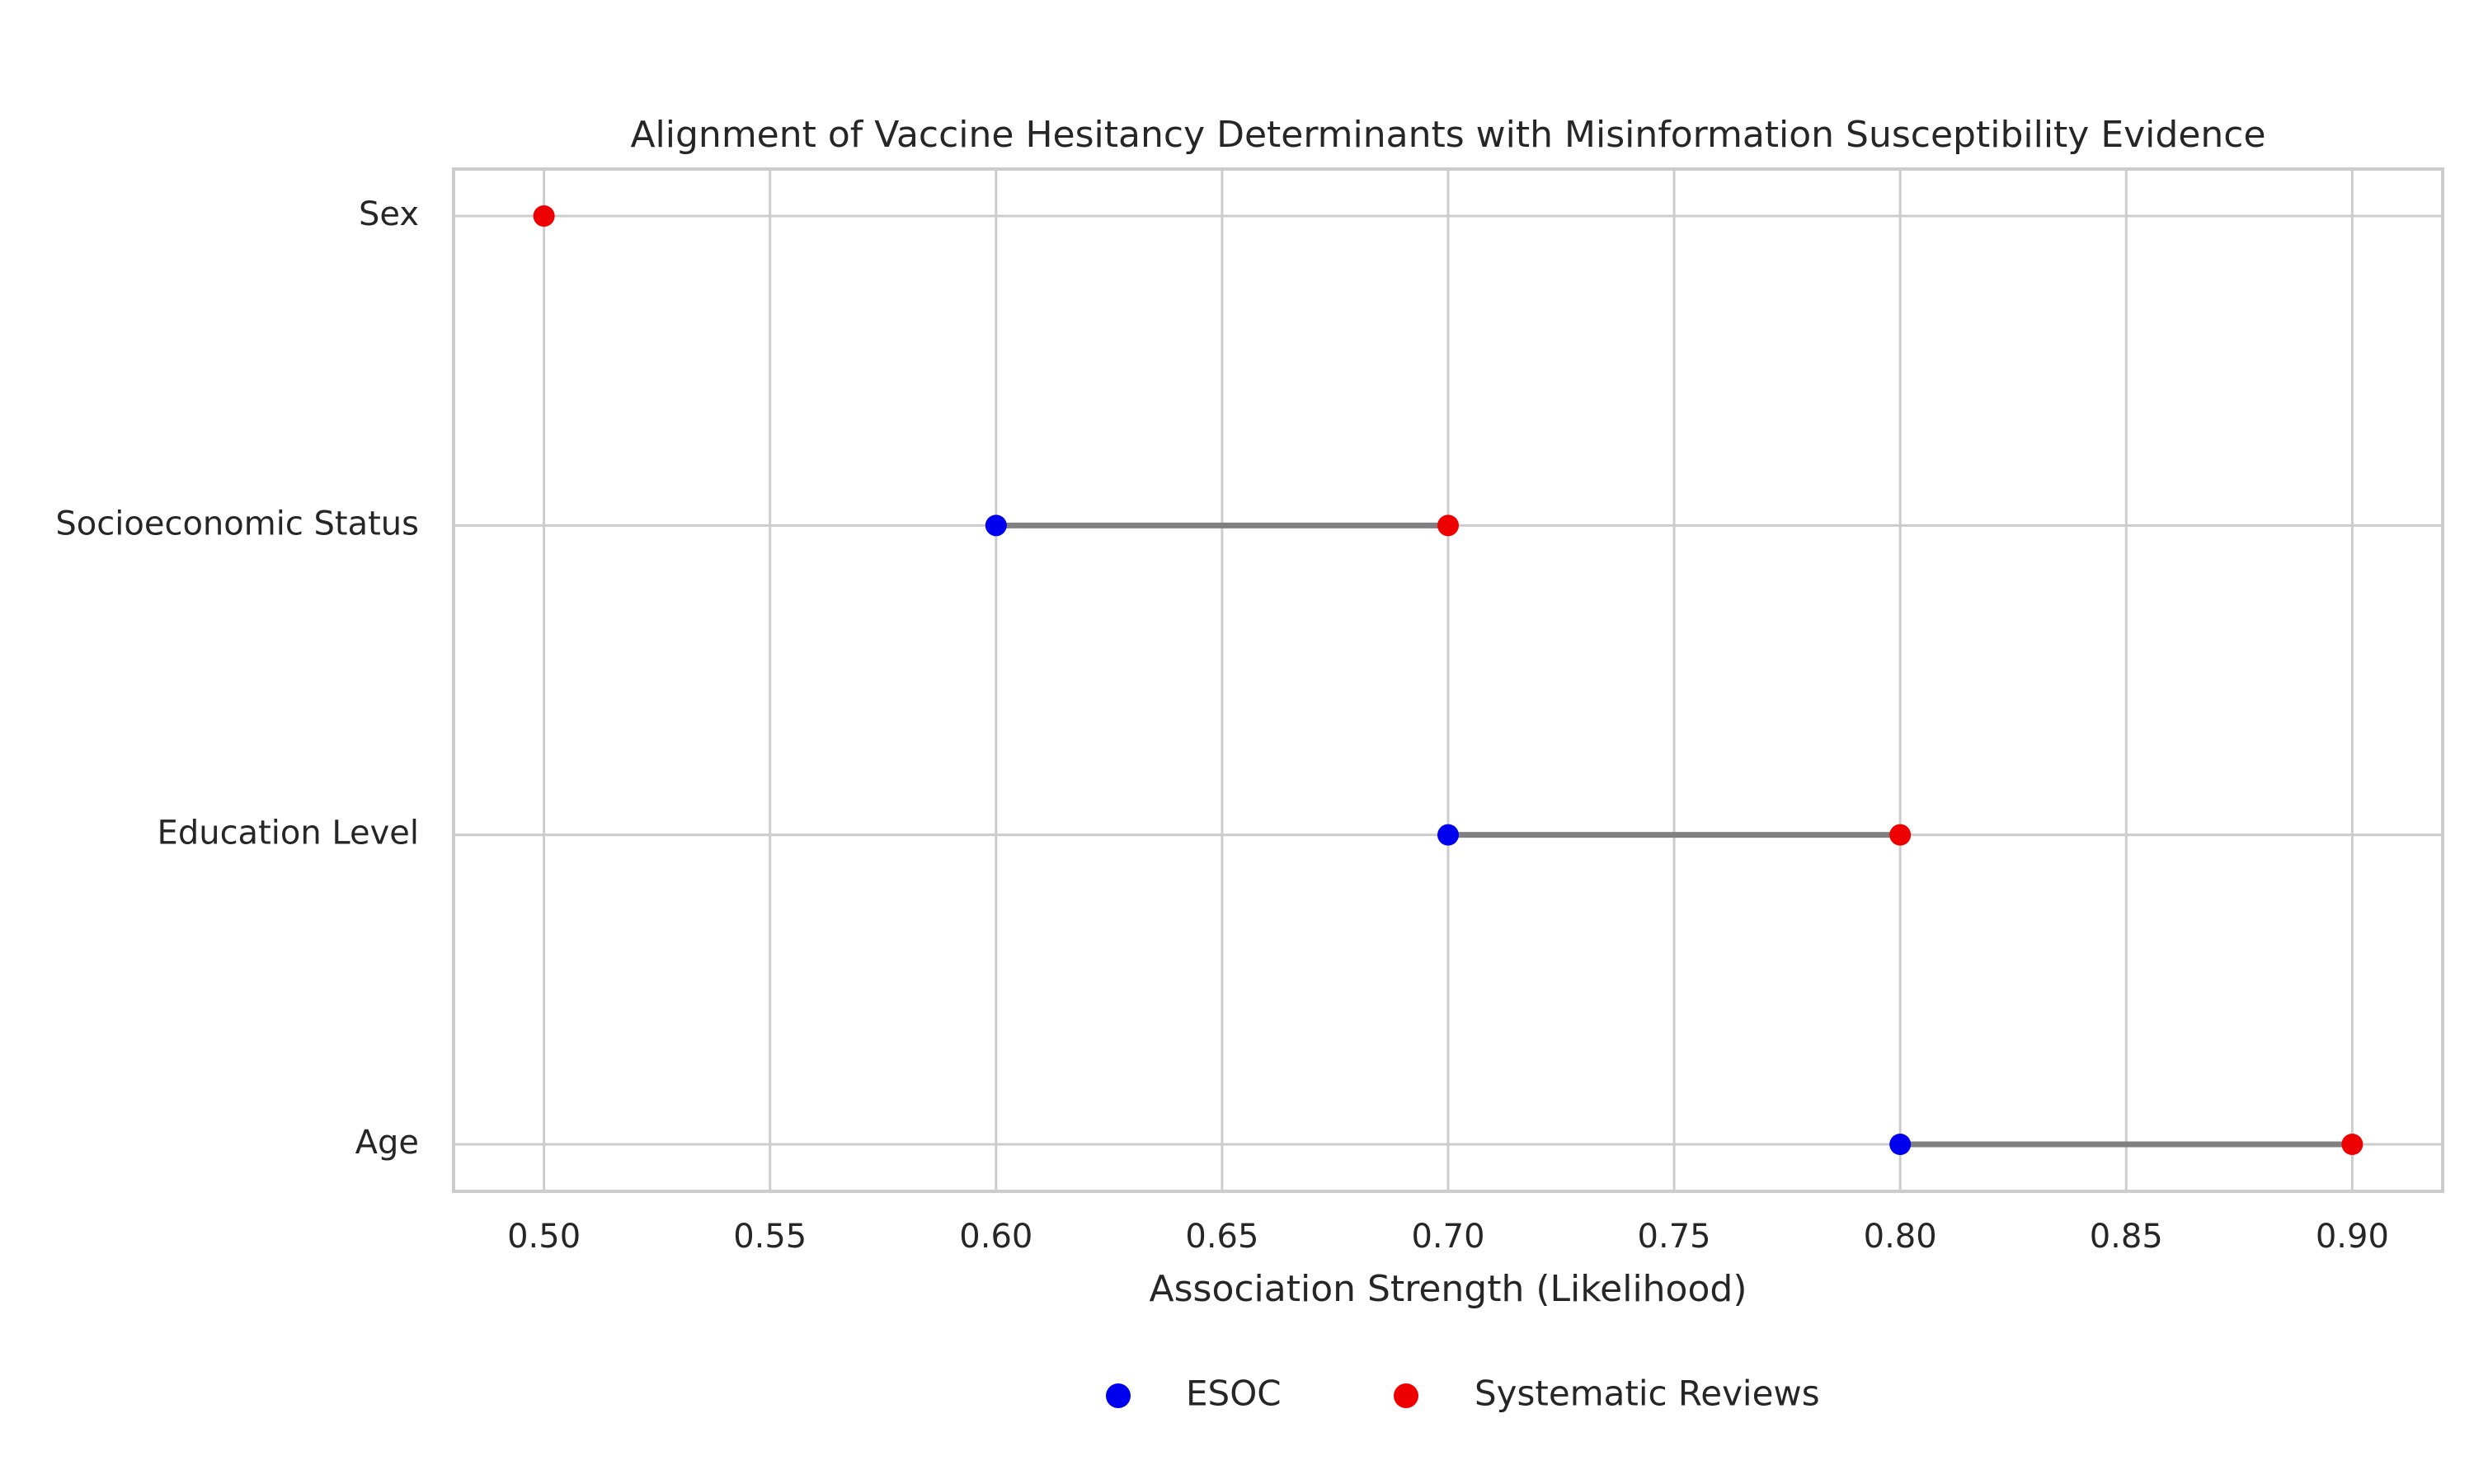 This screenshot has height=1484, width=2474. I want to click on y-tick-label: Education Level, so click(288, 833).